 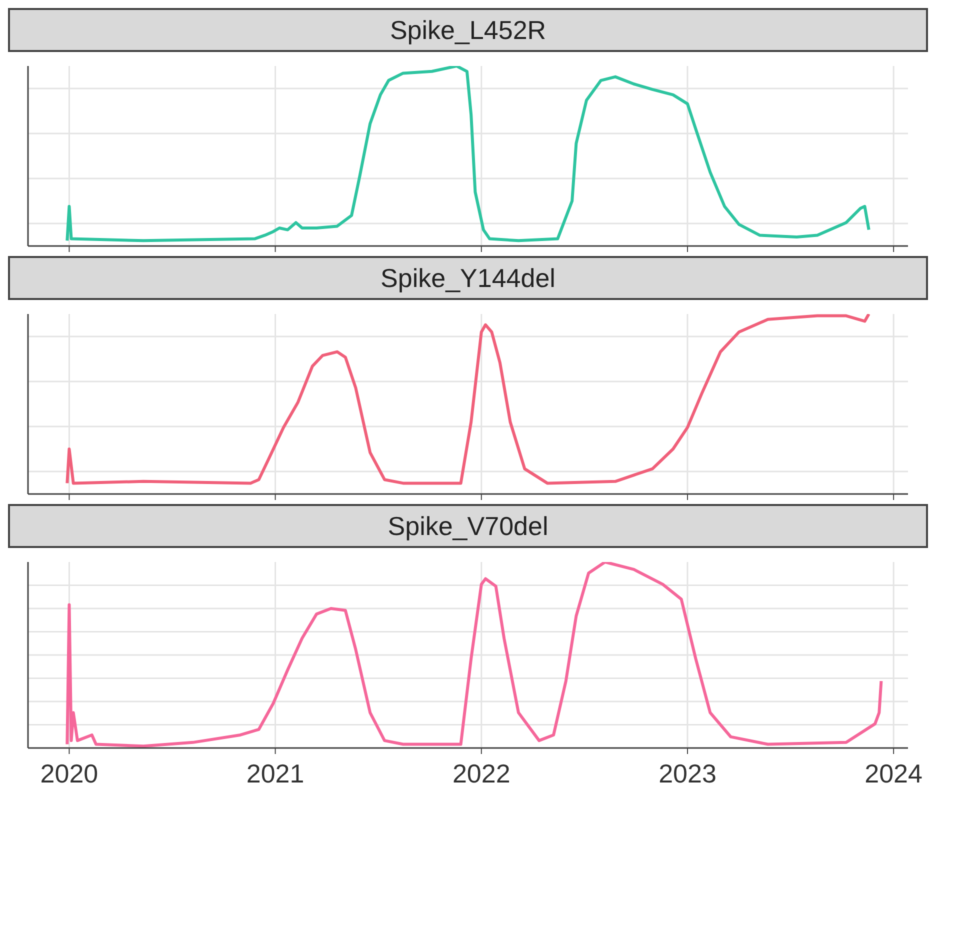 What do you see at coordinates (481, 773) in the screenshot?
I see `x-tick-label: 2022` at bounding box center [481, 773].